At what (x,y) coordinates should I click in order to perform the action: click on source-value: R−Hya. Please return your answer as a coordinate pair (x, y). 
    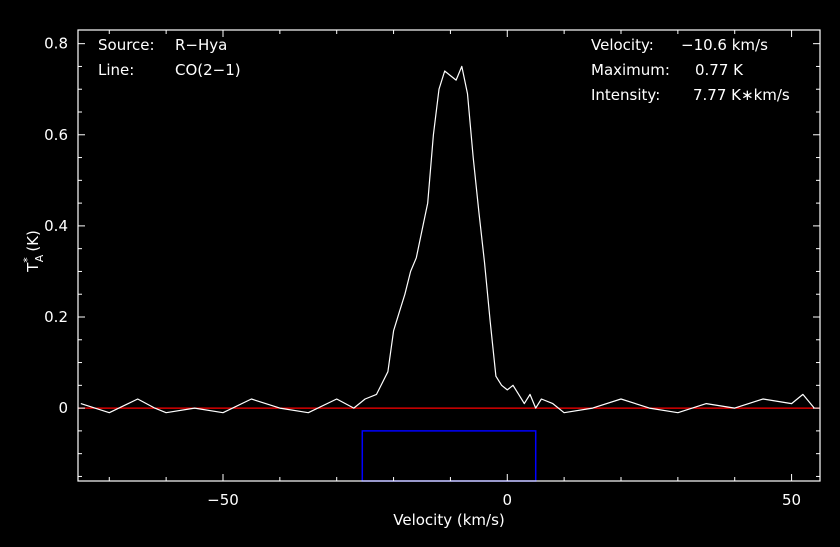
    Looking at the image, I should click on (201, 45).